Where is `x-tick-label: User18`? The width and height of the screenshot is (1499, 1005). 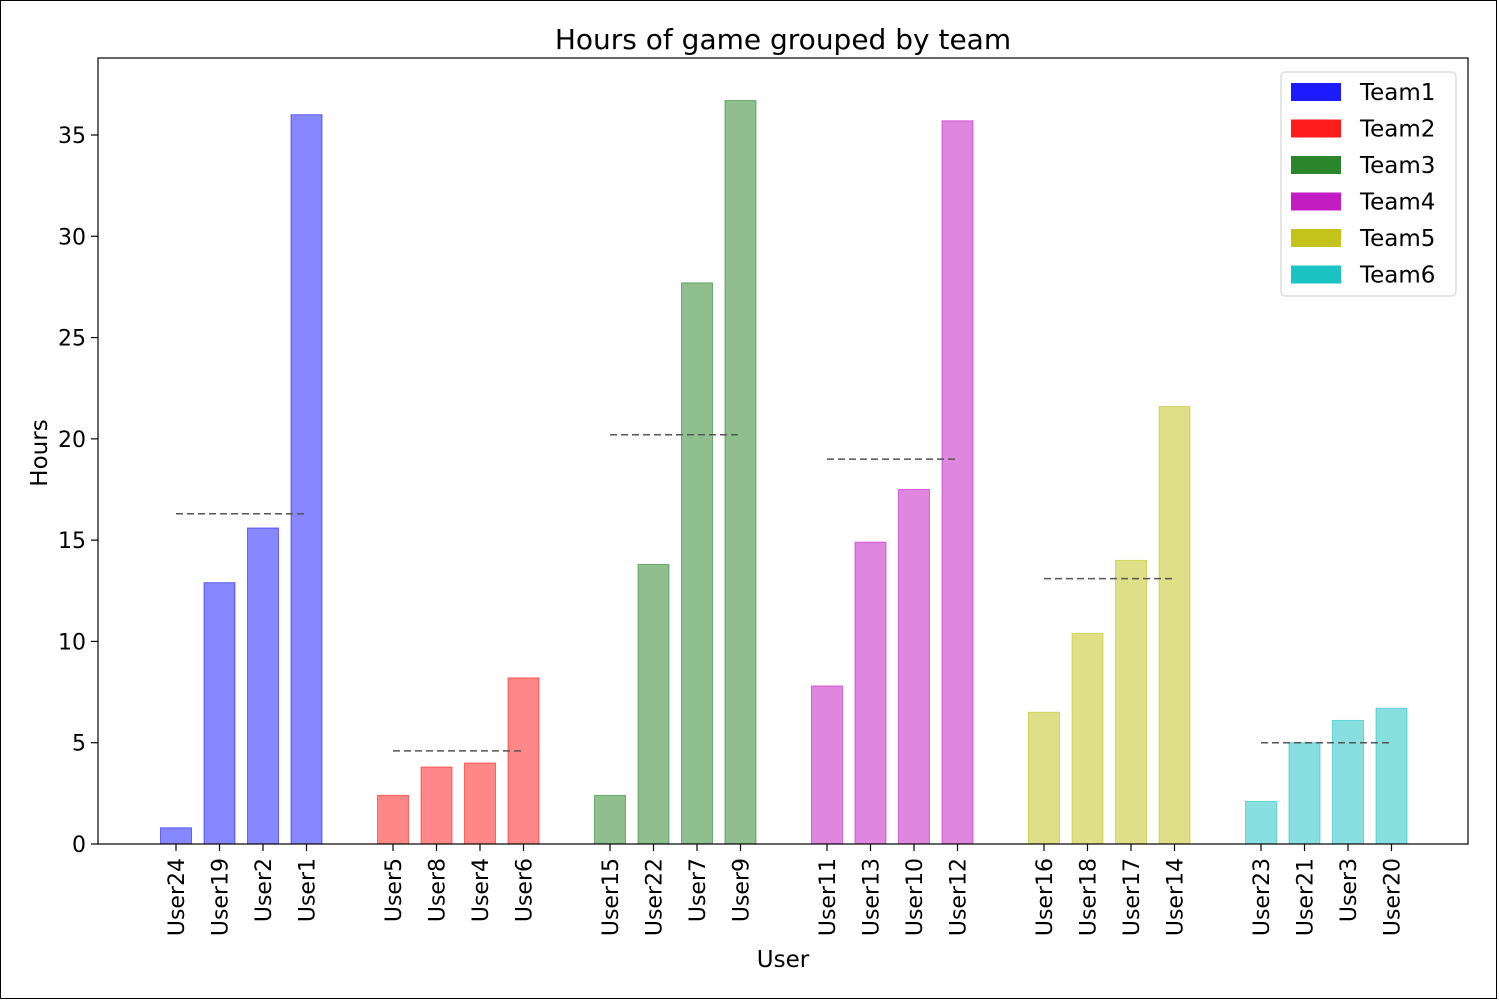 x-tick-label: User18 is located at coordinates (1089, 897).